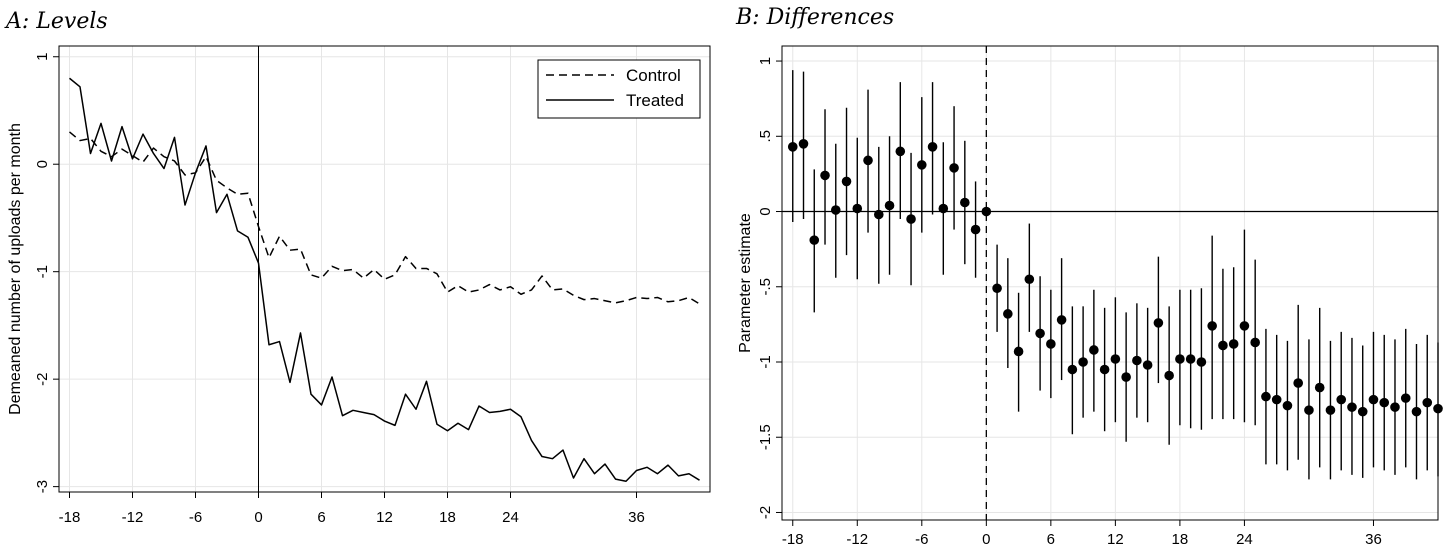 The image size is (1443, 549). What do you see at coordinates (195, 517) in the screenshot?
I see `x-tick-label: -6` at bounding box center [195, 517].